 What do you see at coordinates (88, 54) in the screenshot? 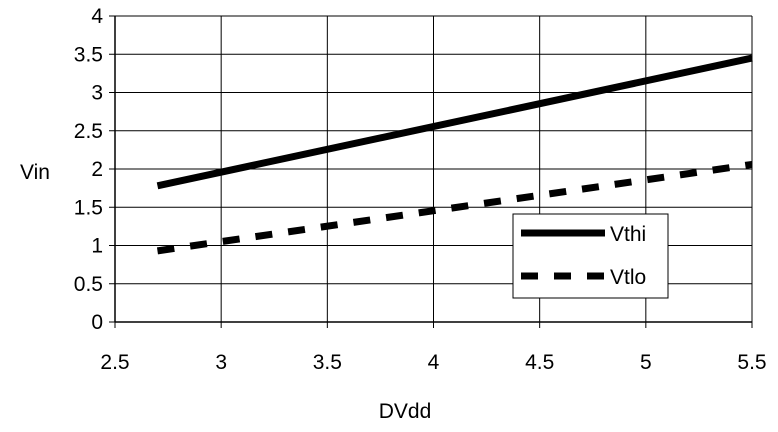
I see `y-tick-label: 3.5` at bounding box center [88, 54].